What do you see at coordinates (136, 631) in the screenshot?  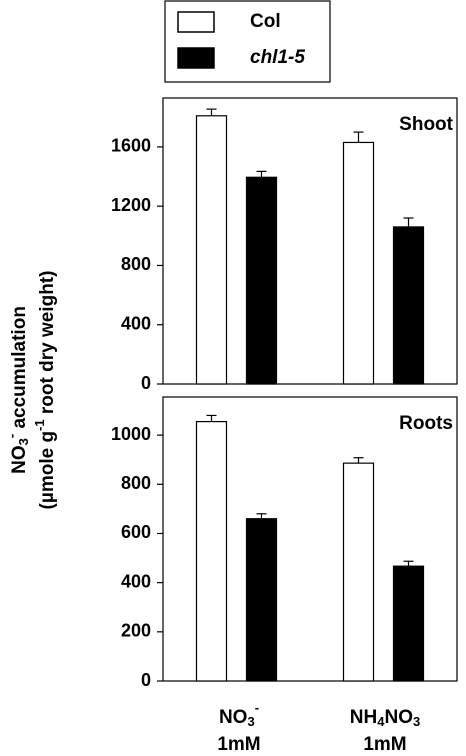 I see `y-tick-label: 200` at bounding box center [136, 631].